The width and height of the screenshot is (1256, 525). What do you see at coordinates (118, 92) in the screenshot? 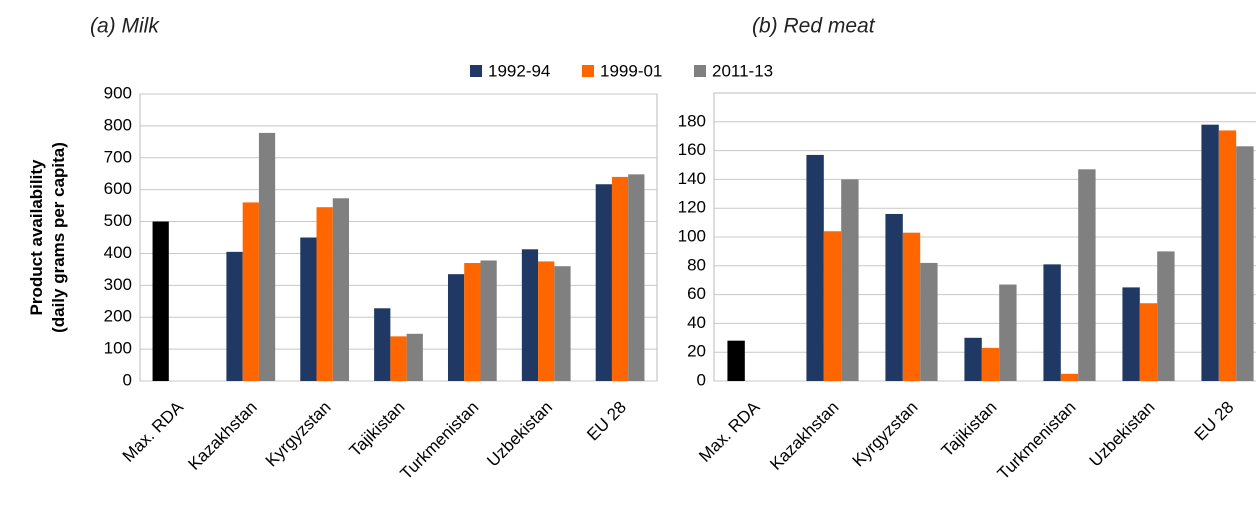
I see `y-tick-label: 900` at bounding box center [118, 92].